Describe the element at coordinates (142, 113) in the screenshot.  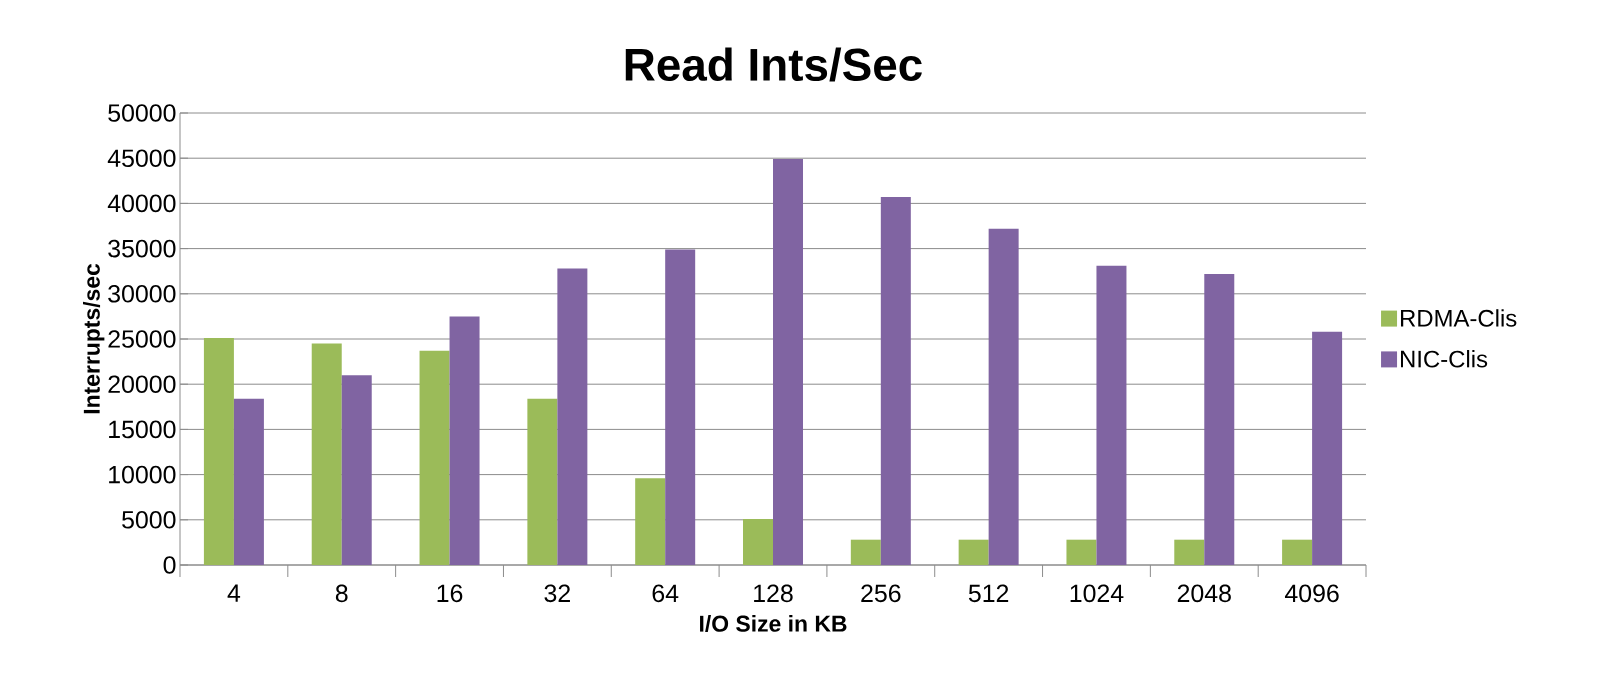
I see `y-tick-label: 50000` at that location.